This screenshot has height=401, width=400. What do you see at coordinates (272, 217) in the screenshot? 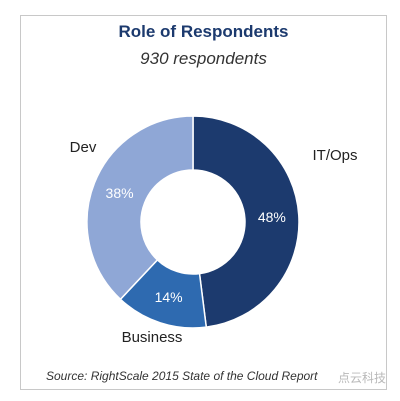
I see `value-label-it-ops: 48%` at bounding box center [272, 217].